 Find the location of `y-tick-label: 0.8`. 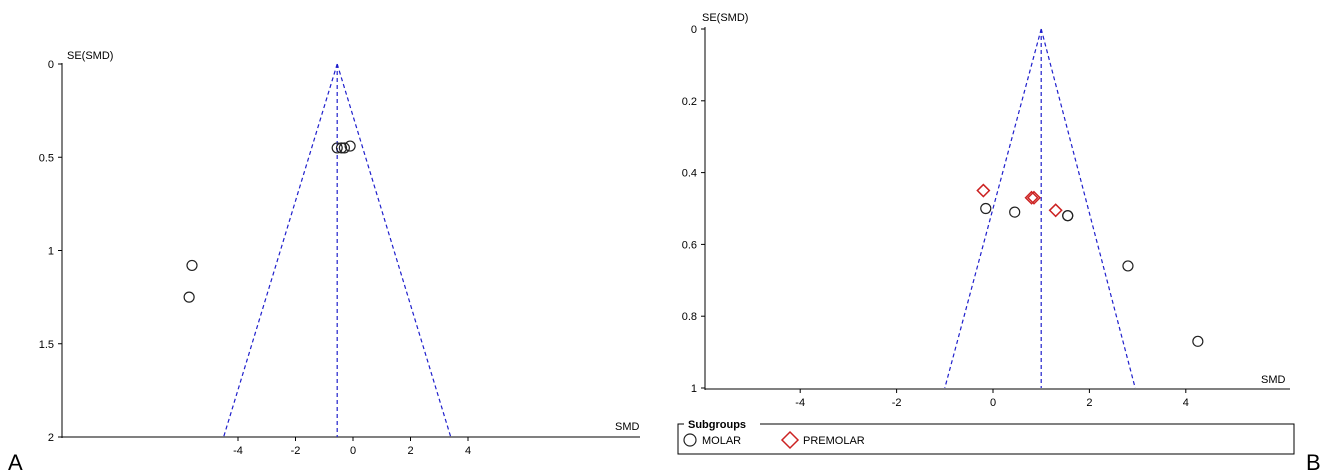

y-tick-label: 0.8 is located at coordinates (689, 317).